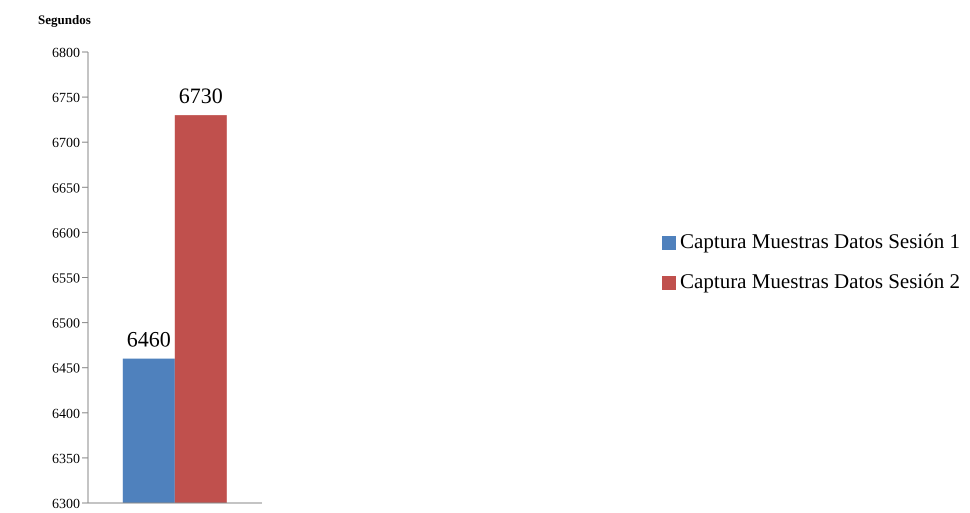  Describe the element at coordinates (148, 339) in the screenshot. I see `data-label: 6460` at that location.